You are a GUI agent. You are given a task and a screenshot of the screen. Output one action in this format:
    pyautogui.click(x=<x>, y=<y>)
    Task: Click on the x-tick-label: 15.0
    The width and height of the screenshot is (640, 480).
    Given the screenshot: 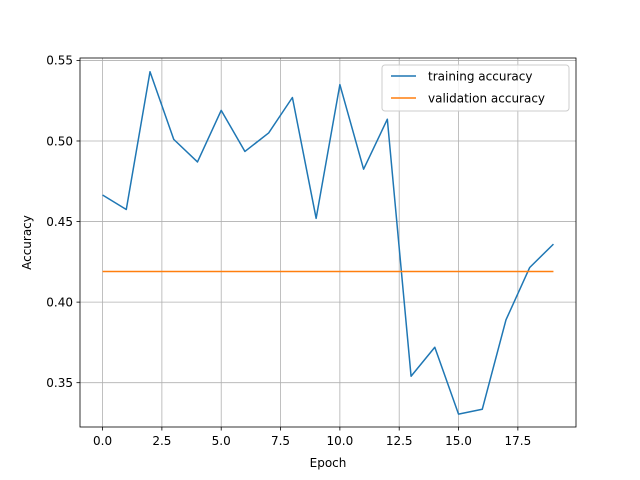 What is the action you would take?
    pyautogui.click(x=458, y=441)
    